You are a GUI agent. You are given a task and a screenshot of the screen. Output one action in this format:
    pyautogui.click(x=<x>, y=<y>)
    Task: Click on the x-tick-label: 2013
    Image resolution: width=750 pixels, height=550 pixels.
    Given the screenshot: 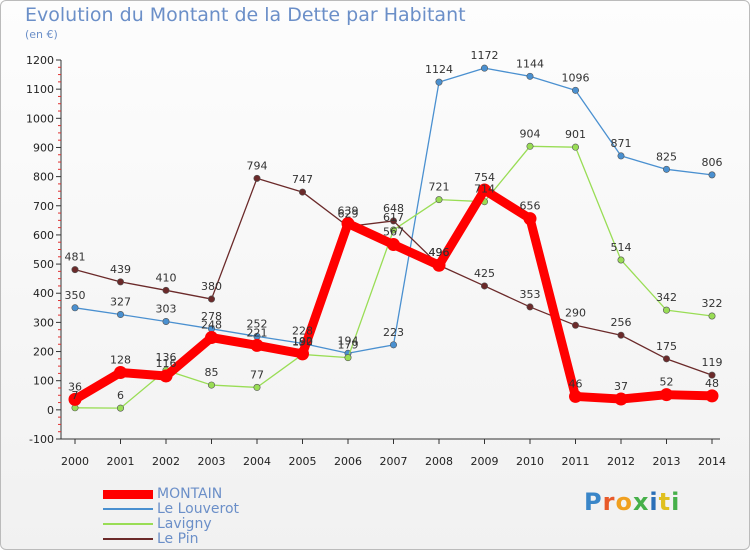 What is the action you would take?
    pyautogui.click(x=667, y=461)
    